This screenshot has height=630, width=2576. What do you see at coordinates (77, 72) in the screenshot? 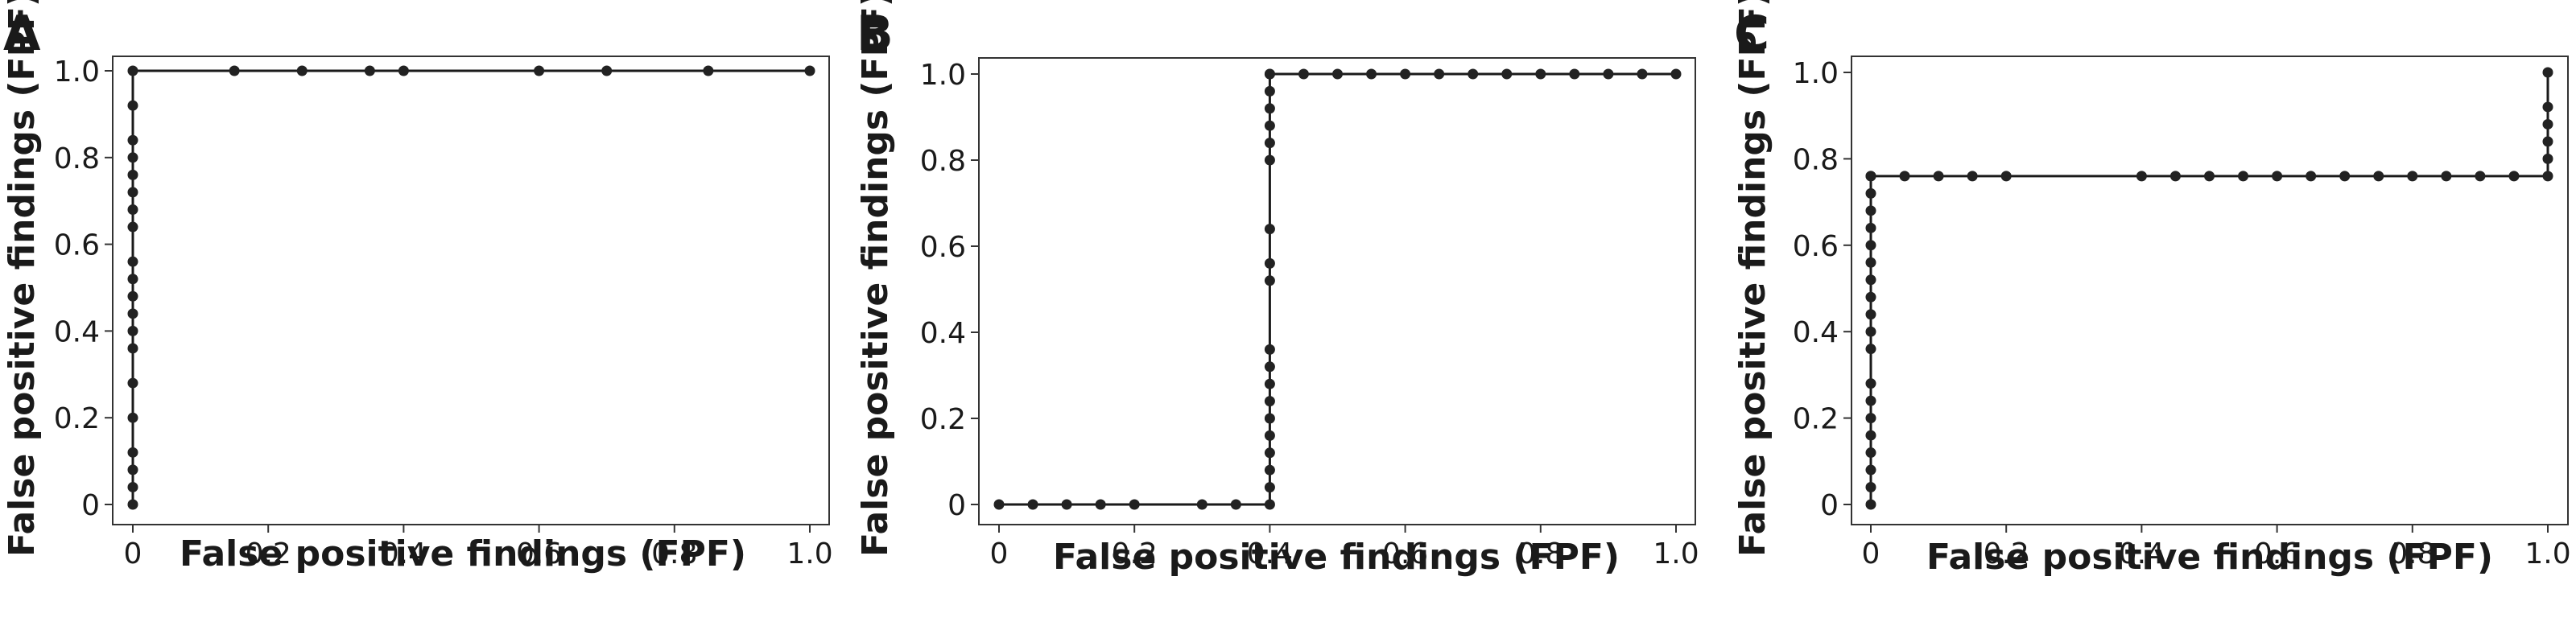
I see `panel-a-y-tick-label: 1.0` at bounding box center [77, 72].